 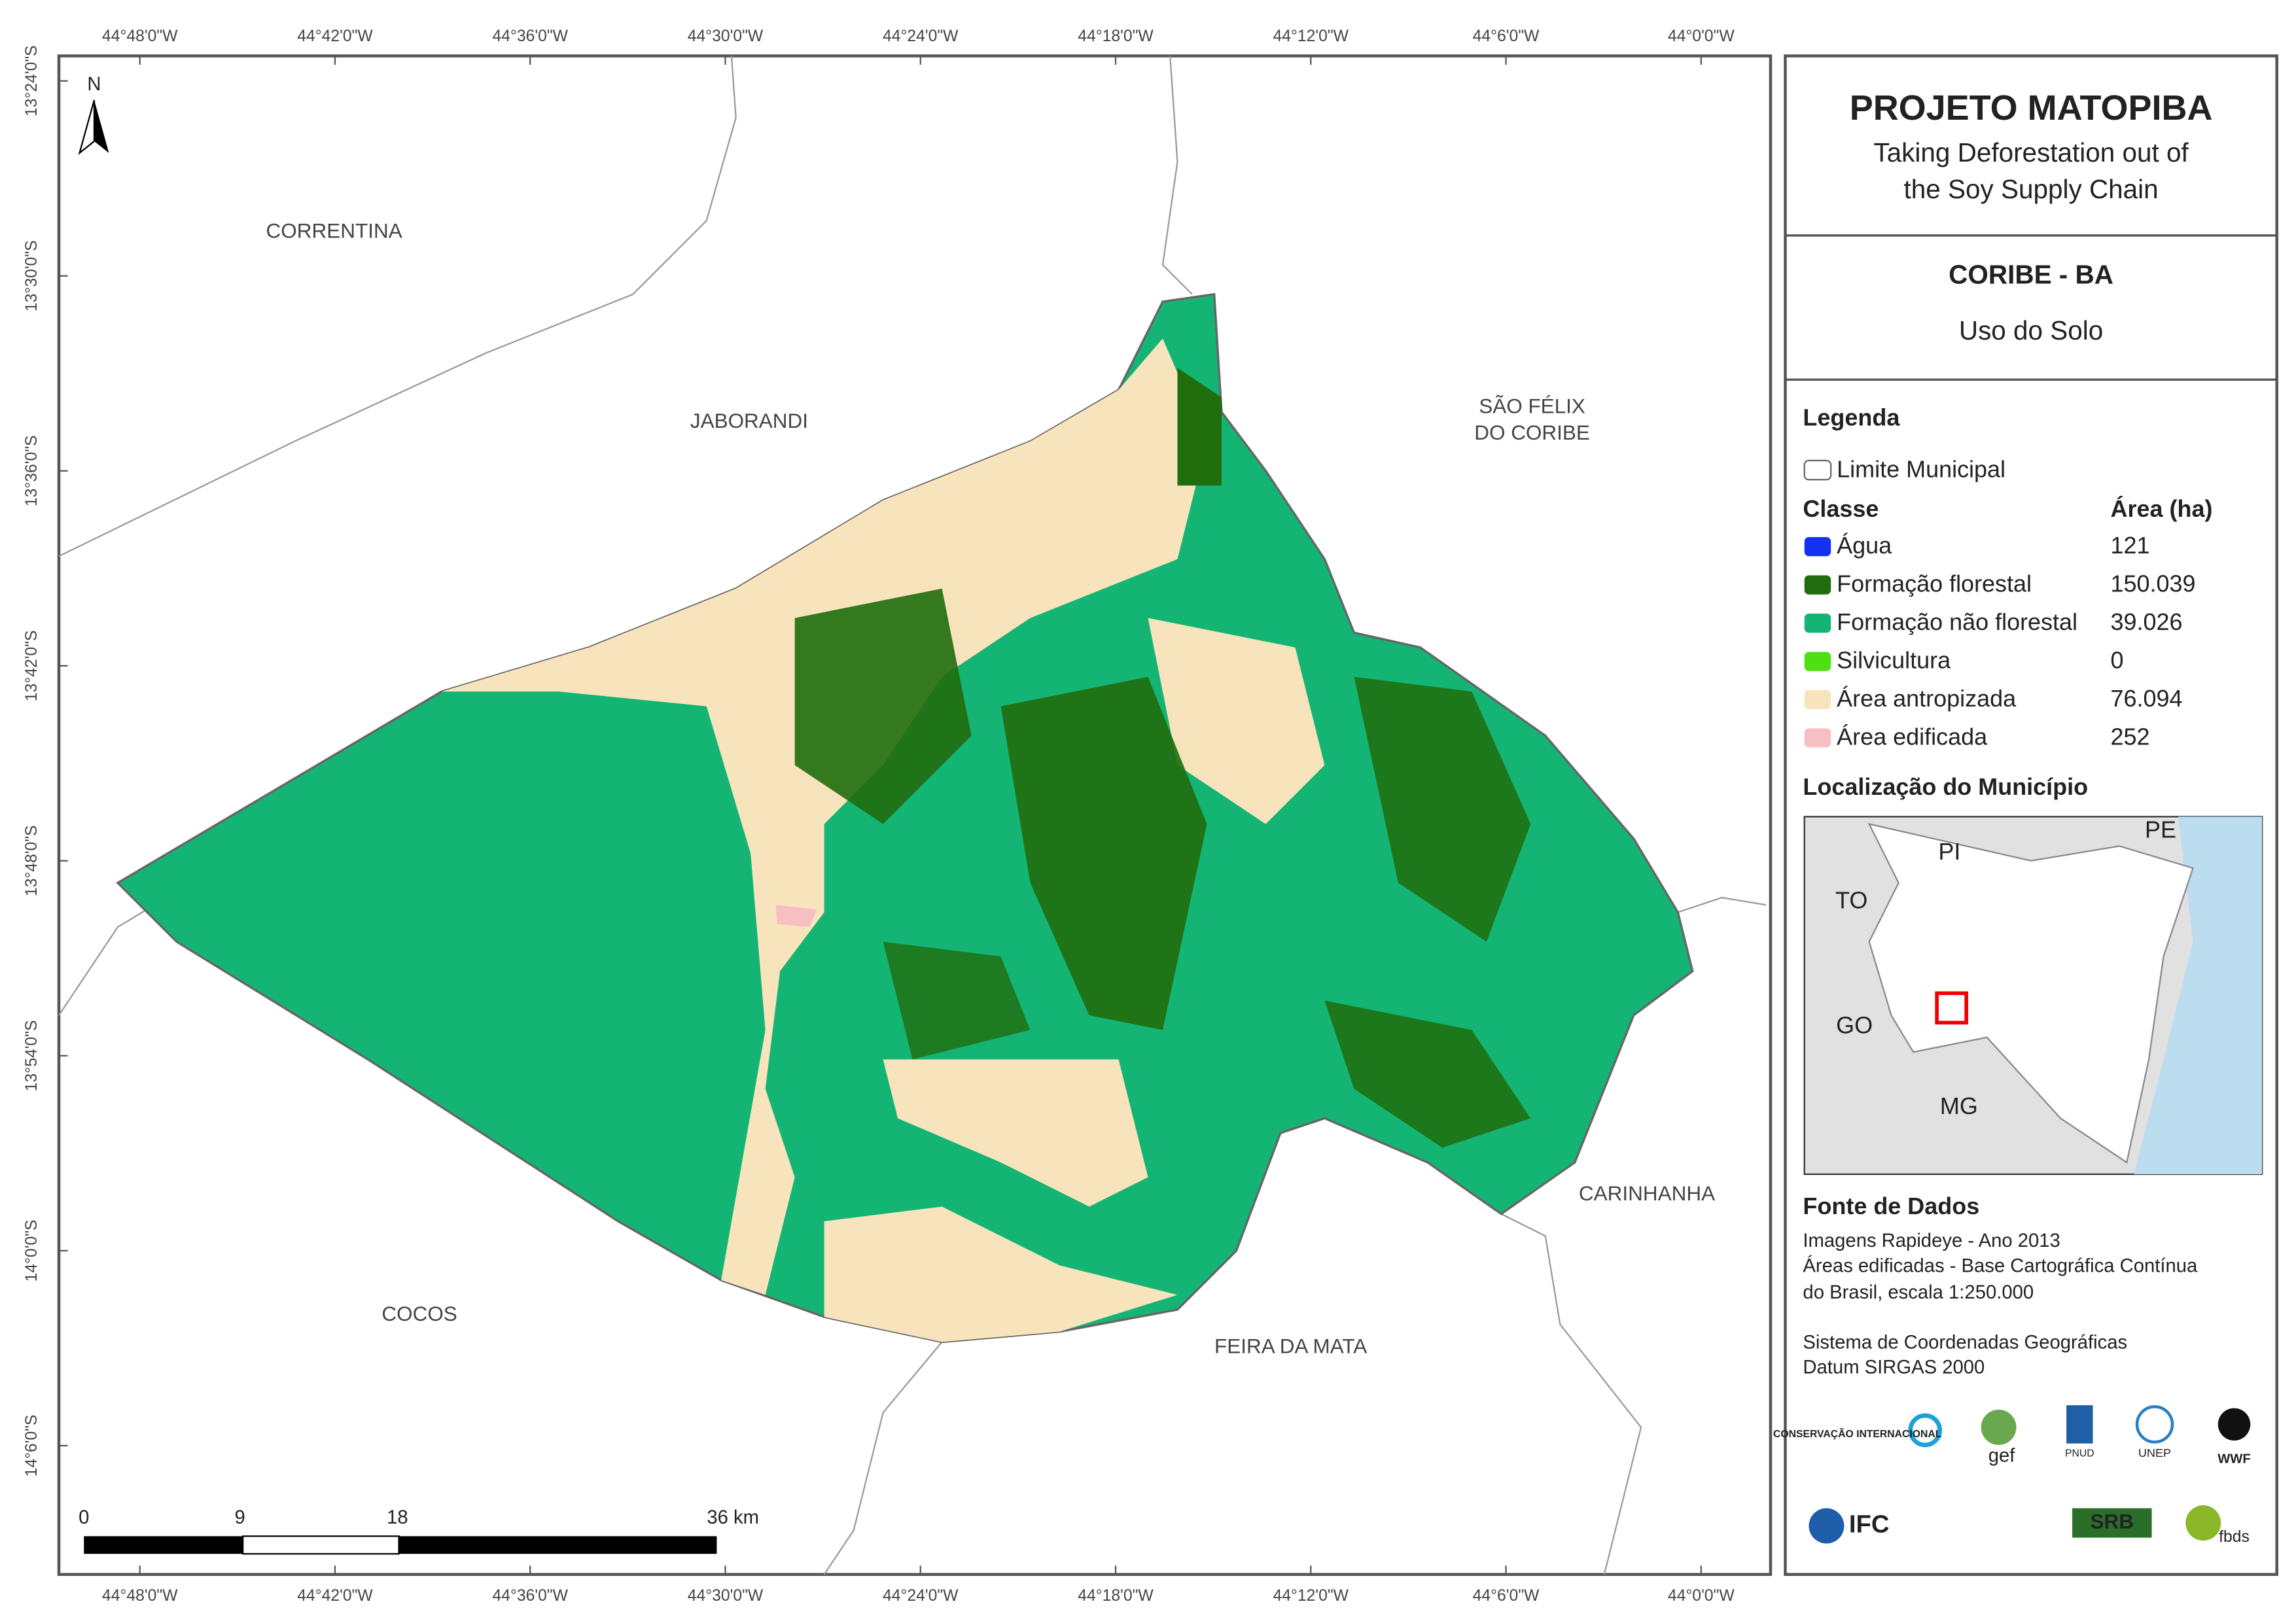 I want to click on logo: WWF, so click(x=2234, y=1459).